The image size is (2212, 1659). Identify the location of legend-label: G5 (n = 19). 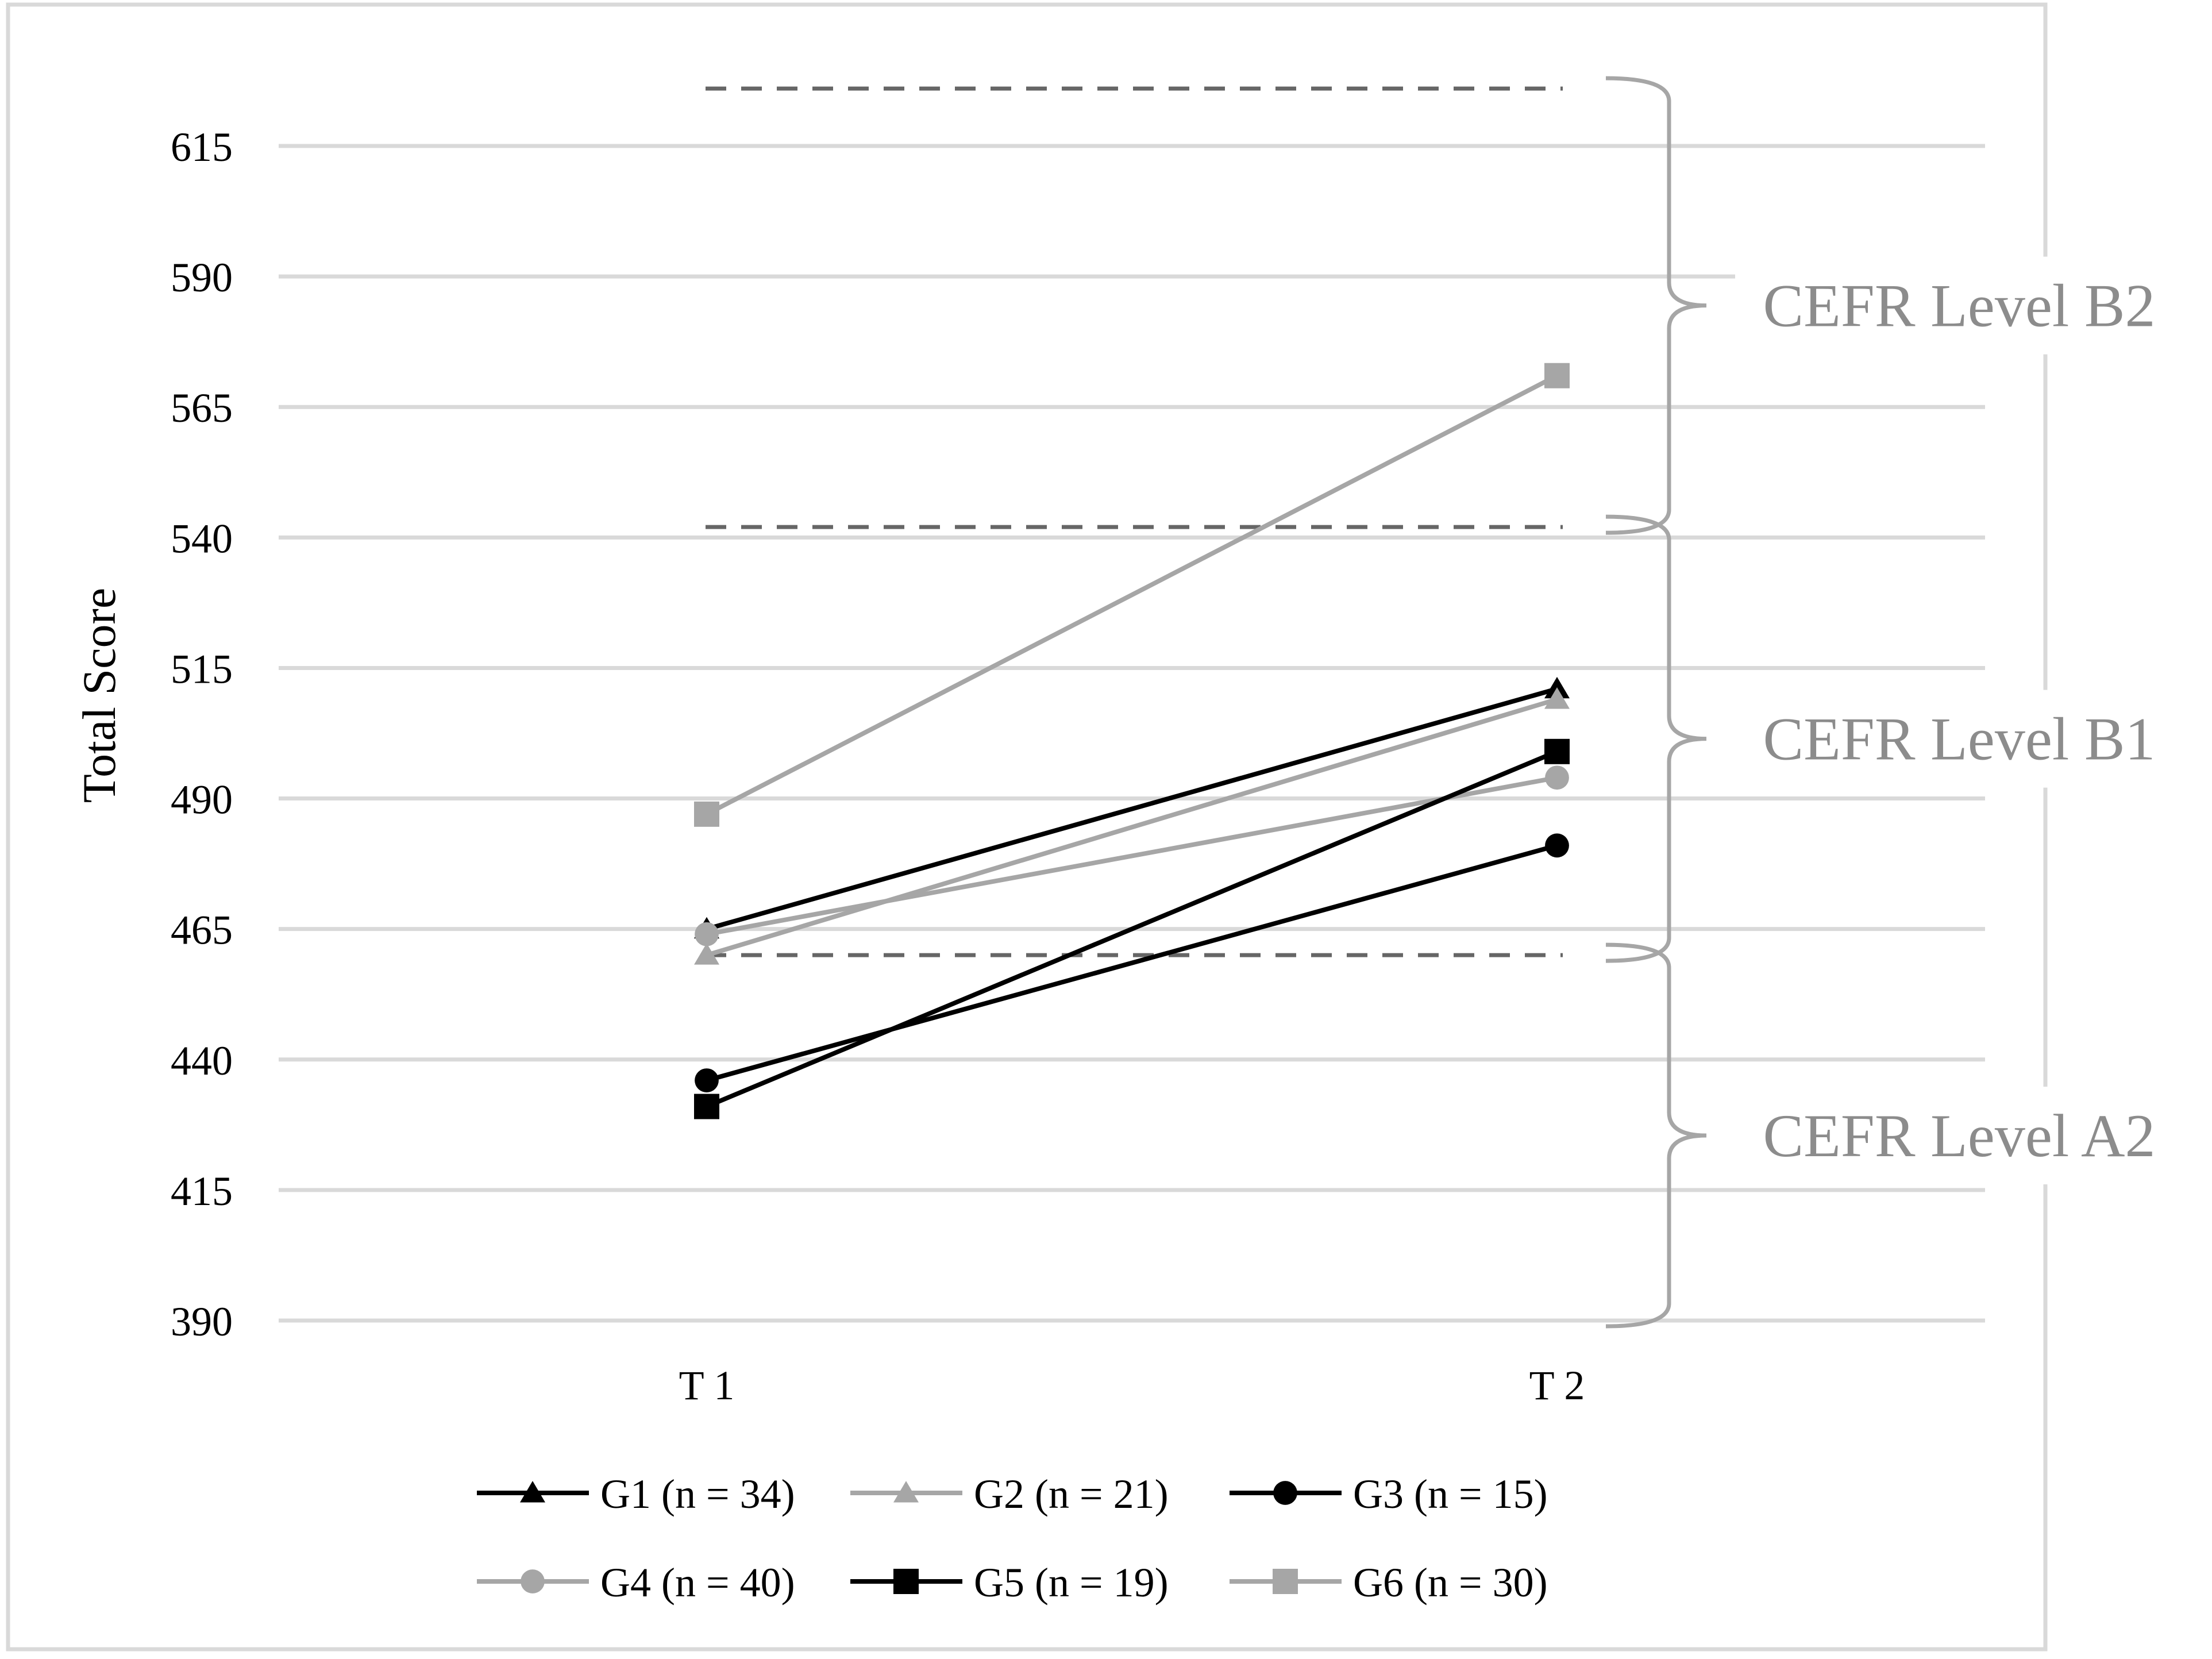
(1071, 1583).